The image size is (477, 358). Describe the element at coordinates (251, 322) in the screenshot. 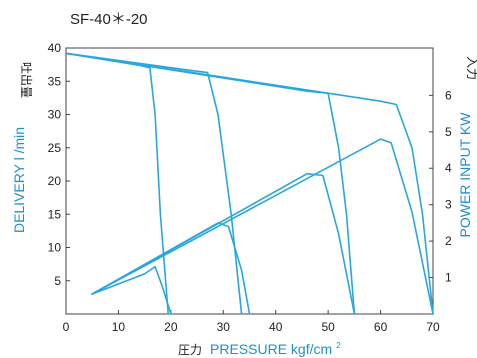

I see `x-axis-ticks: 0 10 20 30 40 50 60 70` at that location.